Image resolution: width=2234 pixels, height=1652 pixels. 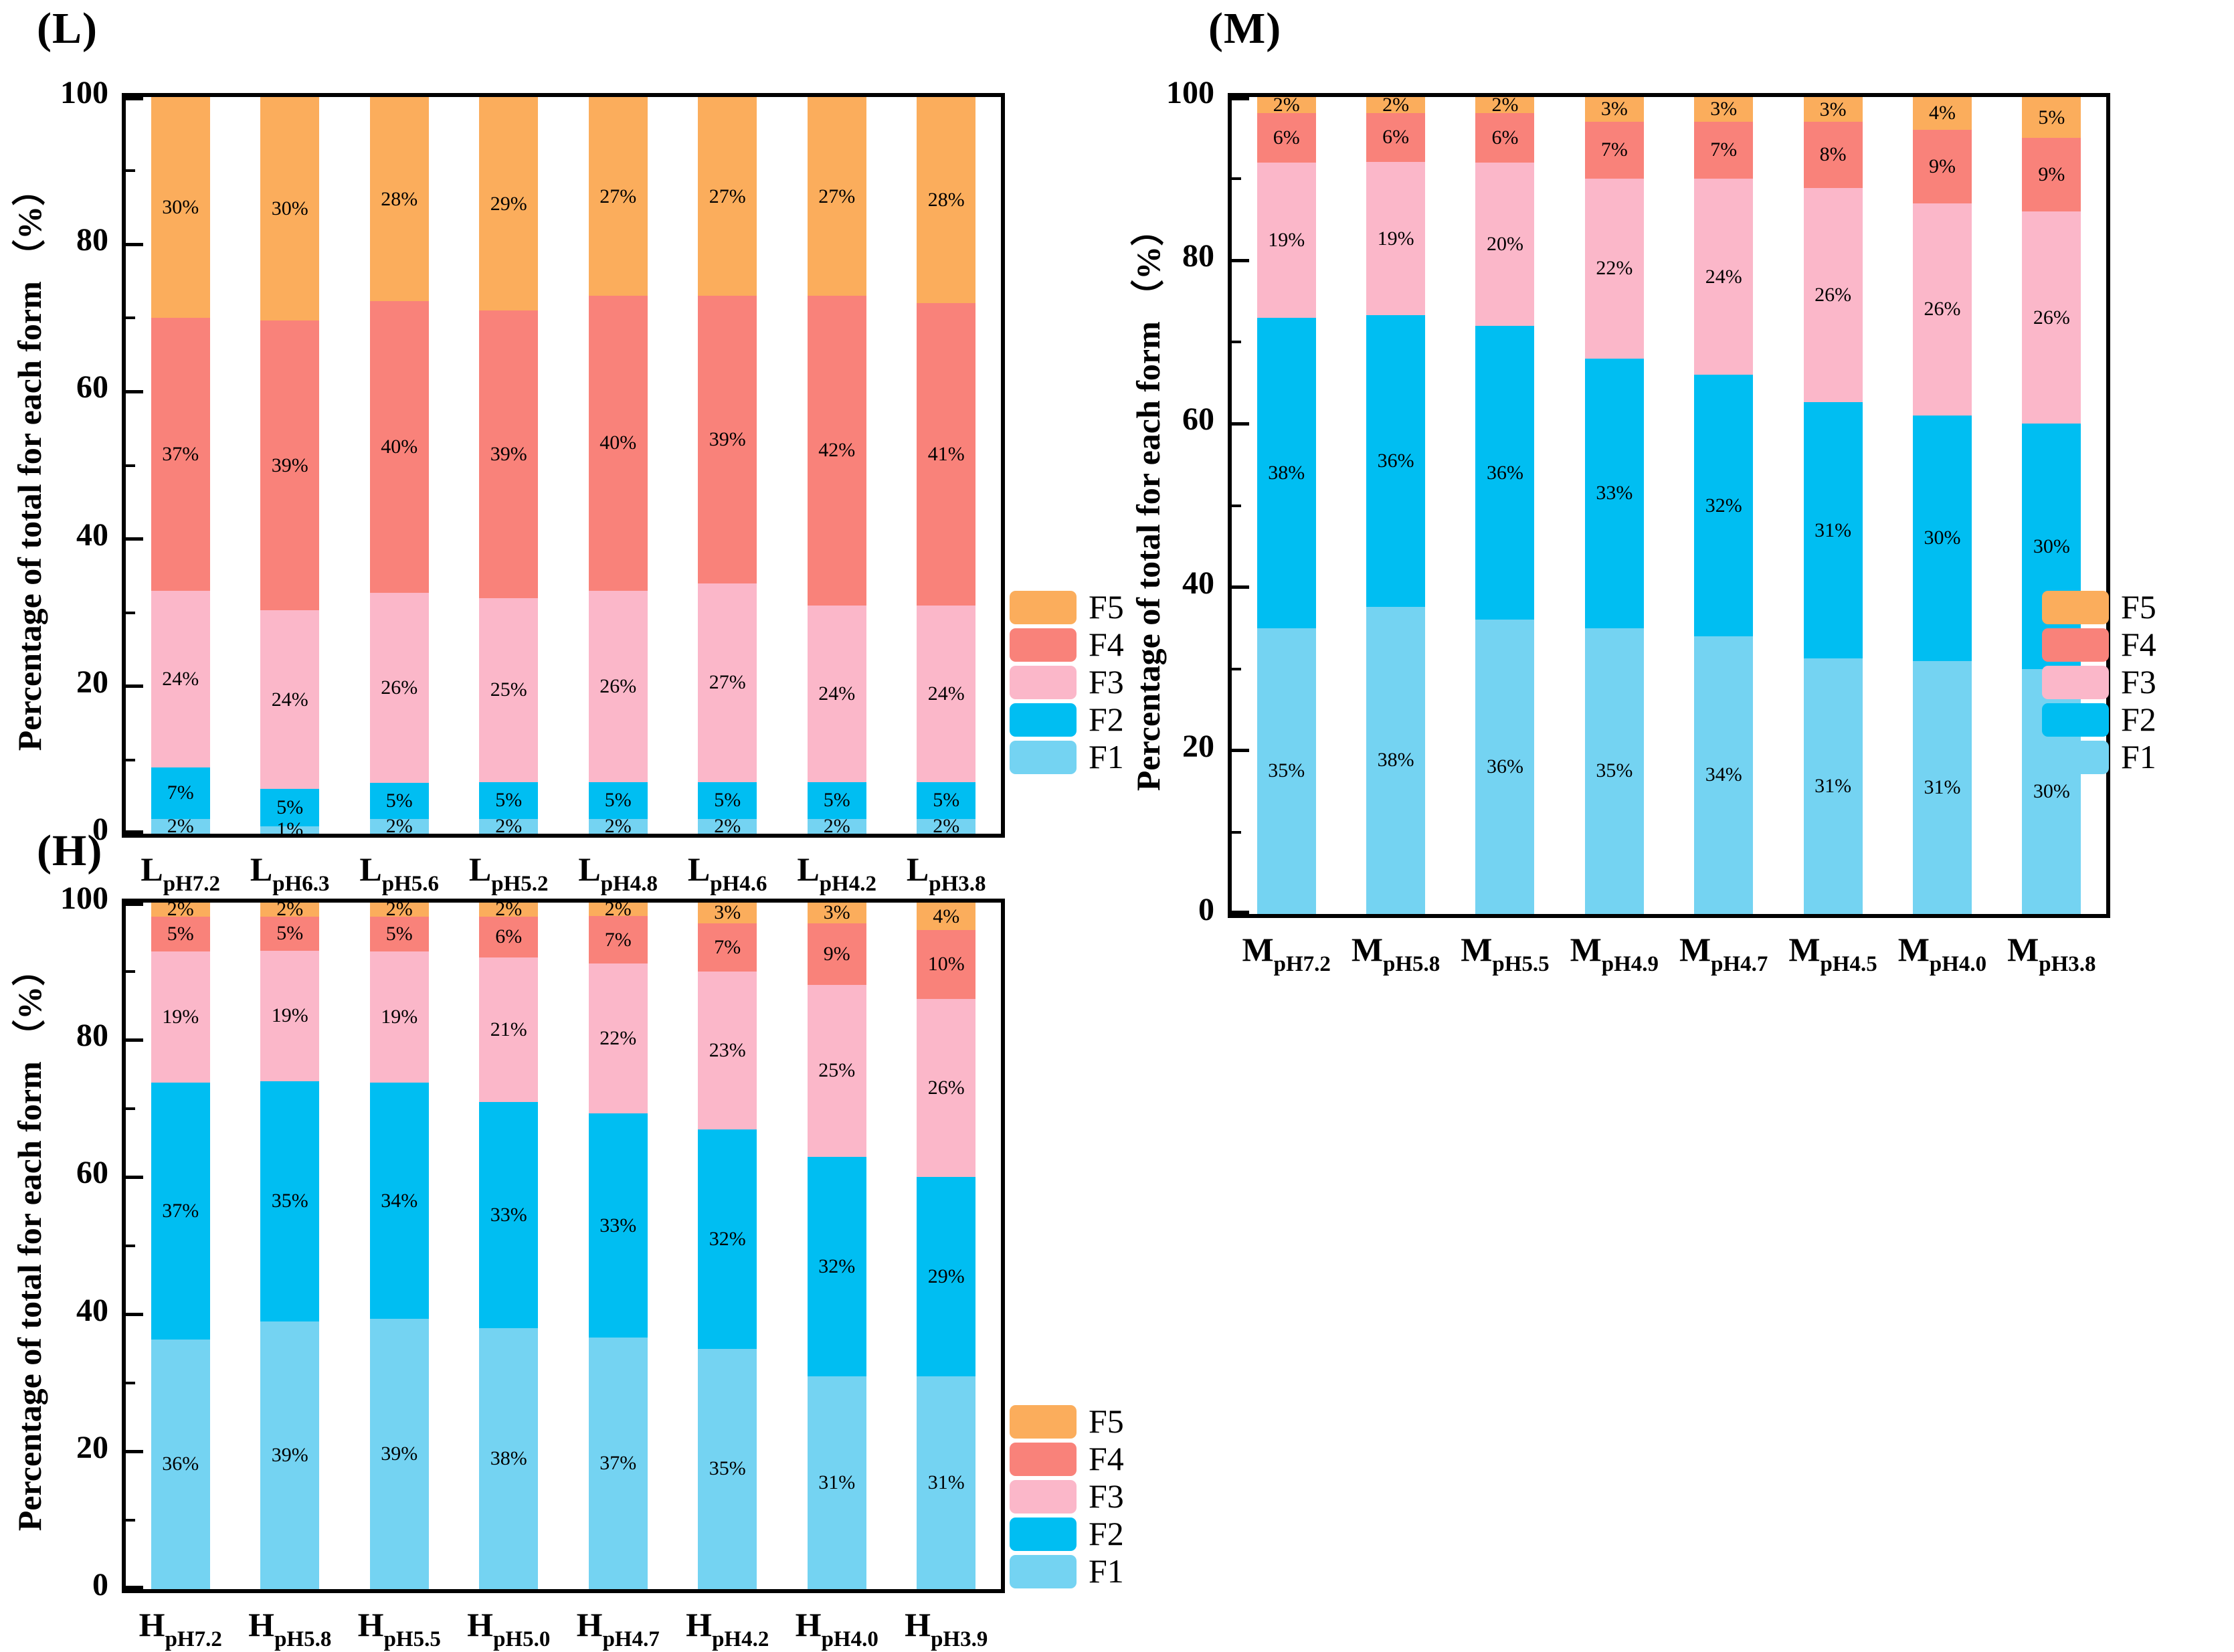 I want to click on y-tick-minor-L, so click(x=130, y=760).